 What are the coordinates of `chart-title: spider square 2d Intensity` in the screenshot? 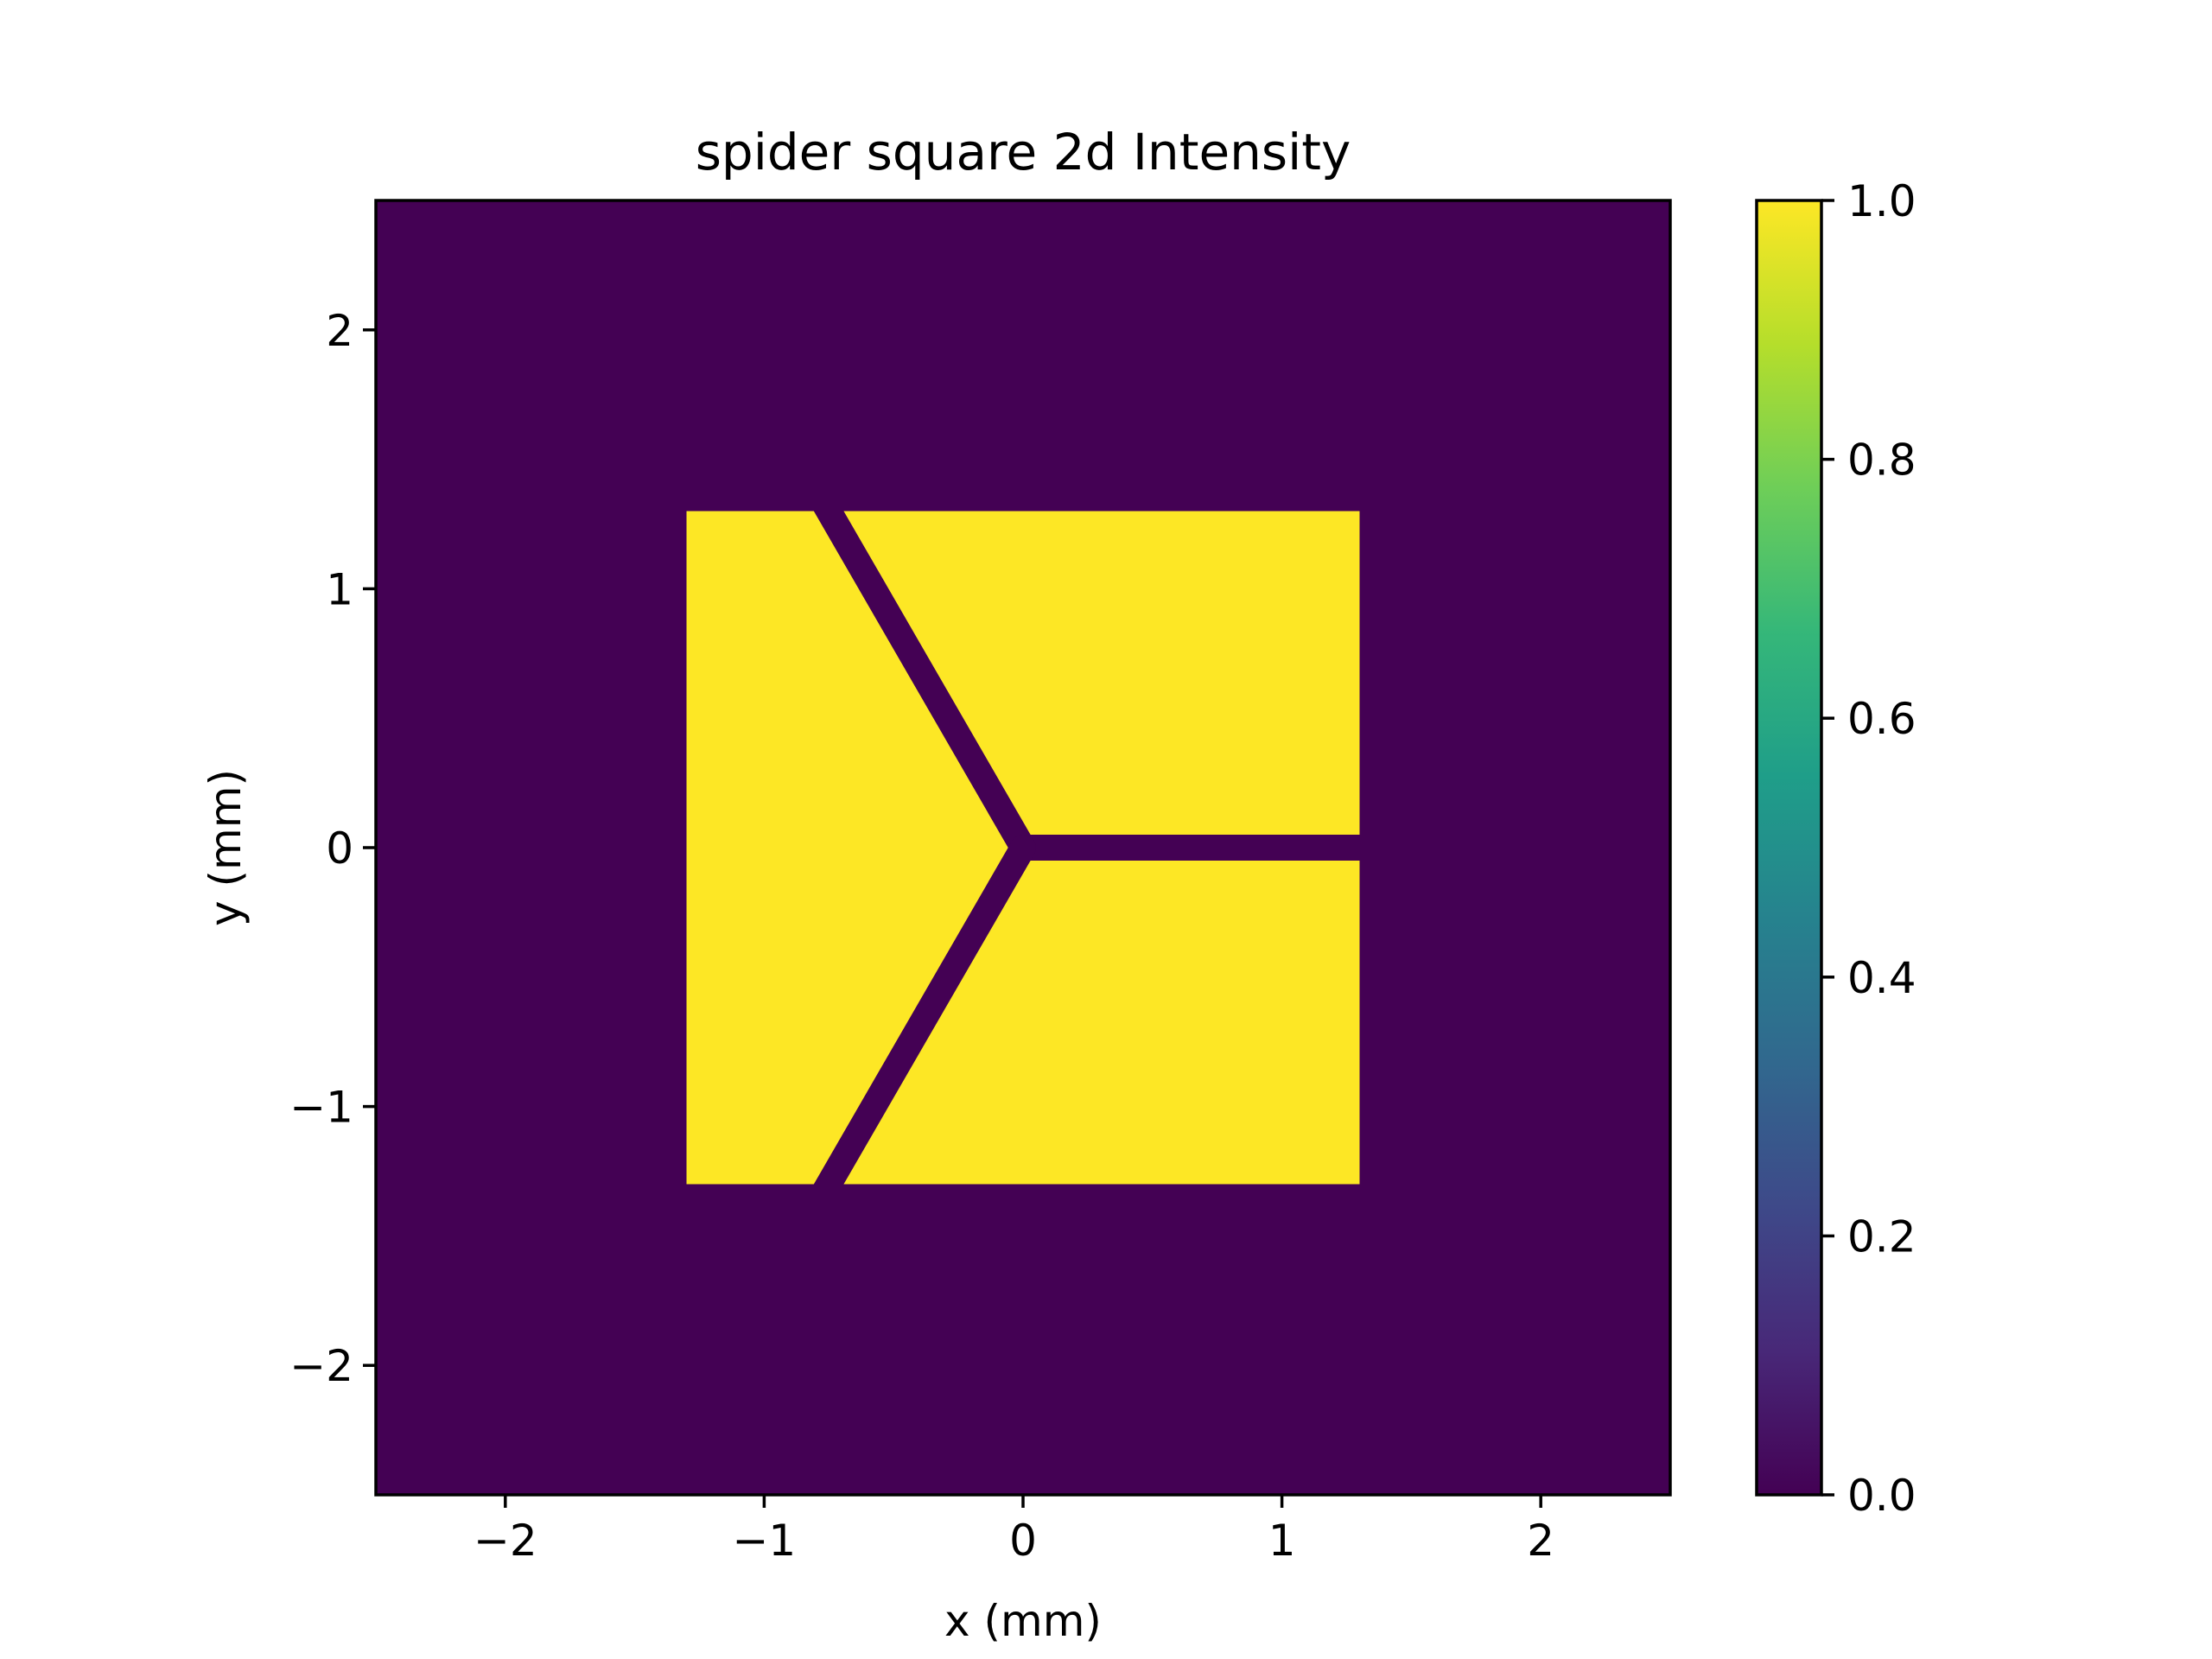 It's located at (1023, 152).